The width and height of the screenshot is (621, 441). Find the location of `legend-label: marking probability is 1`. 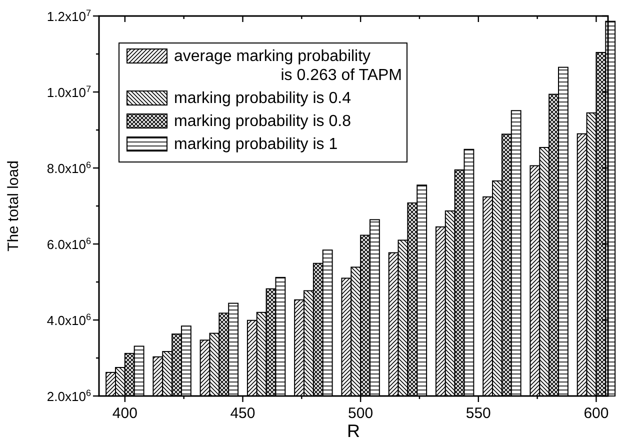

legend-label: marking probability is 1 is located at coordinates (256, 144).